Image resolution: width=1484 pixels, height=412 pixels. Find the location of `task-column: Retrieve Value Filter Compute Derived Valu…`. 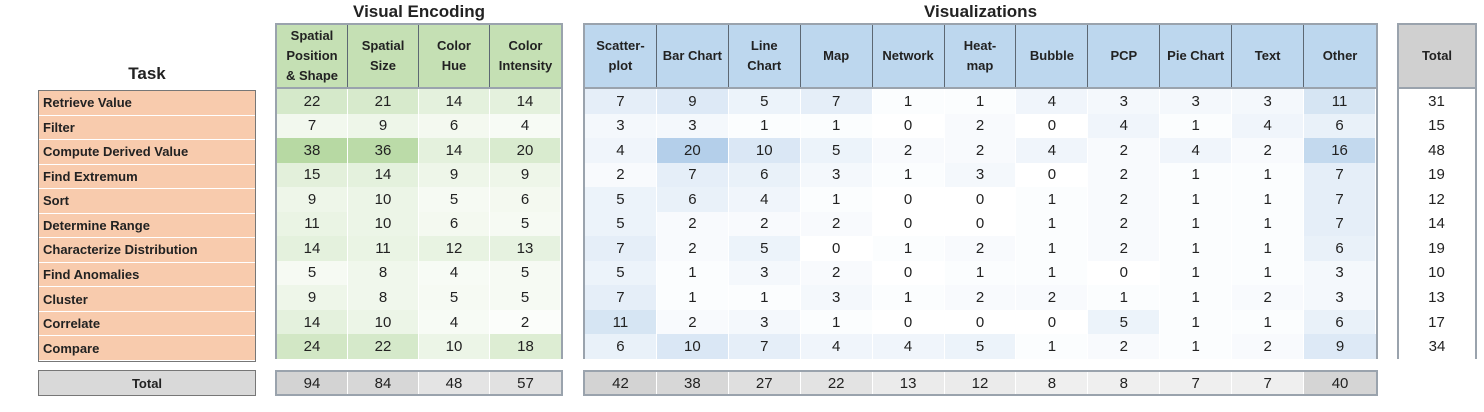

task-column: Retrieve Value Filter Compute Derived Valu… is located at coordinates (147, 226).